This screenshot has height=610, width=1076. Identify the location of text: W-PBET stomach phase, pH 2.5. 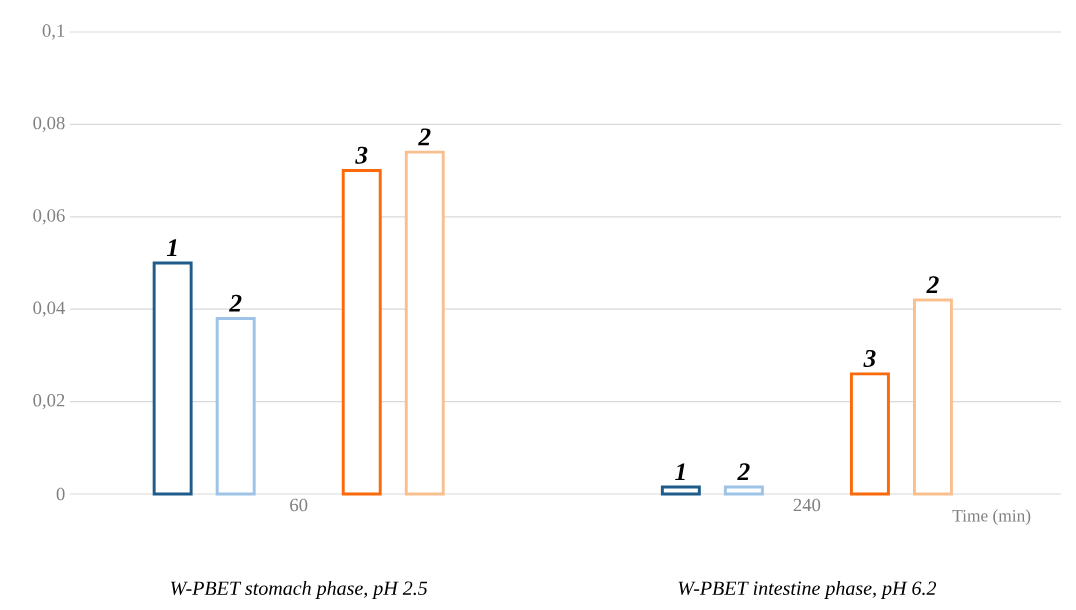
(299, 590).